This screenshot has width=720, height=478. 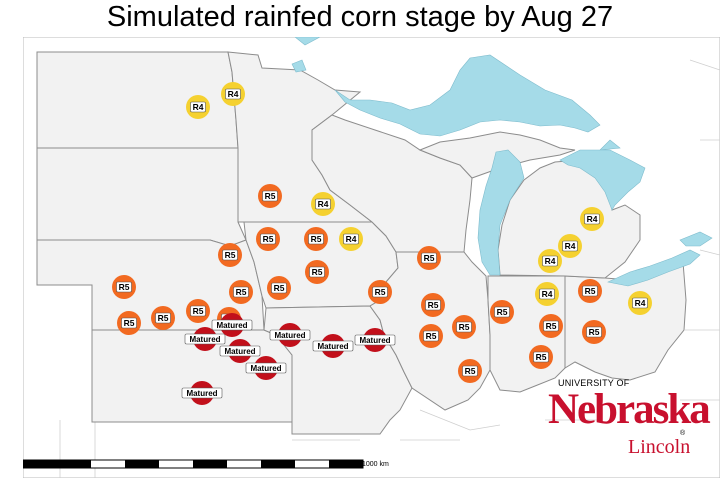 What do you see at coordinates (392, 183) in the screenshot?
I see `state-wisconsin` at bounding box center [392, 183].